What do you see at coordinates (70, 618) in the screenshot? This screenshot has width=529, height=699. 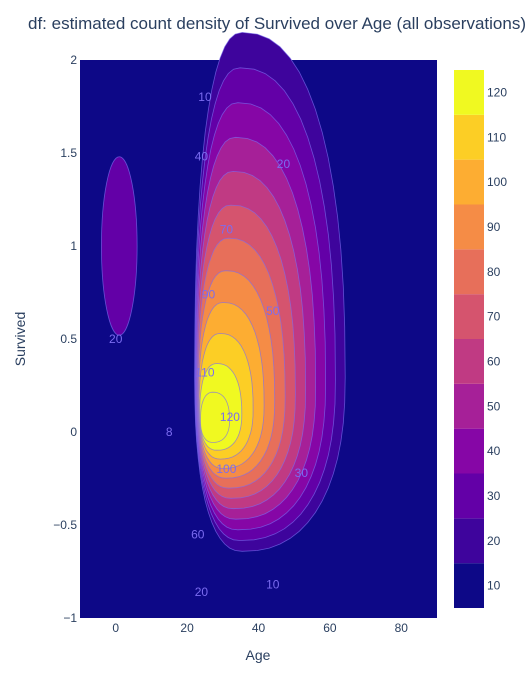 I see `y-tick-label: −1` at bounding box center [70, 618].